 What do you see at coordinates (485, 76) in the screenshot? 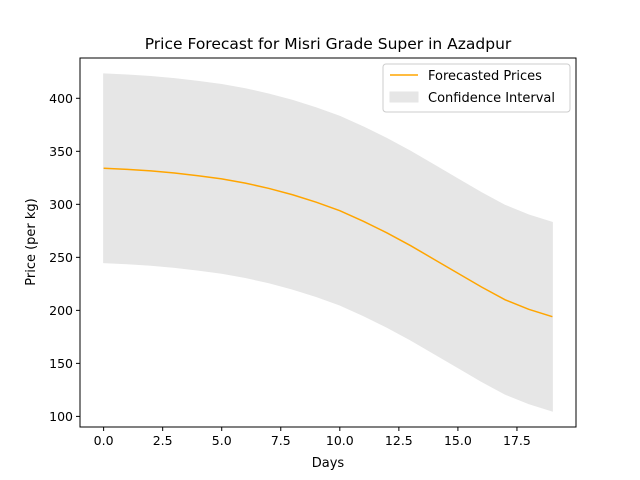
I see `legend-label-forecast: Forecasted Prices` at bounding box center [485, 76].